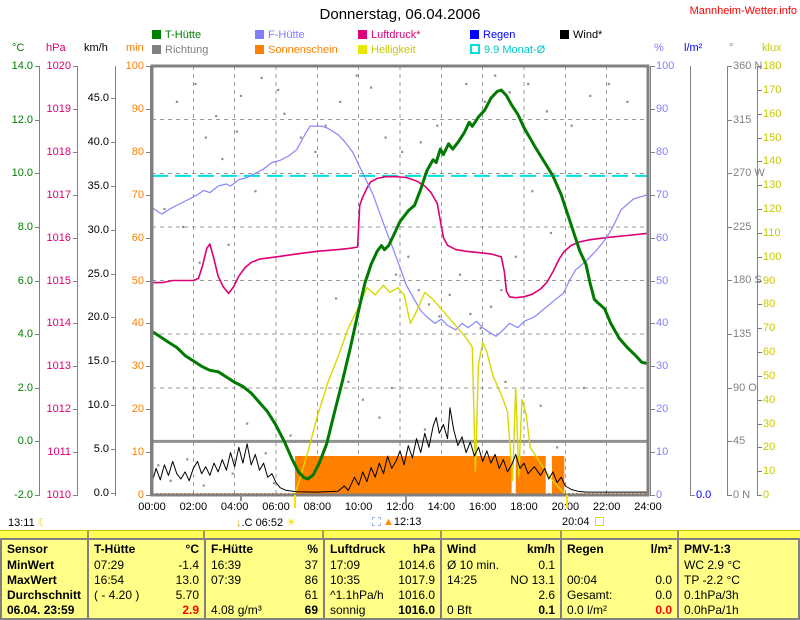 This screenshot has width=800, height=620. I want to click on table-cell: 16:54 13.0, so click(145, 579).